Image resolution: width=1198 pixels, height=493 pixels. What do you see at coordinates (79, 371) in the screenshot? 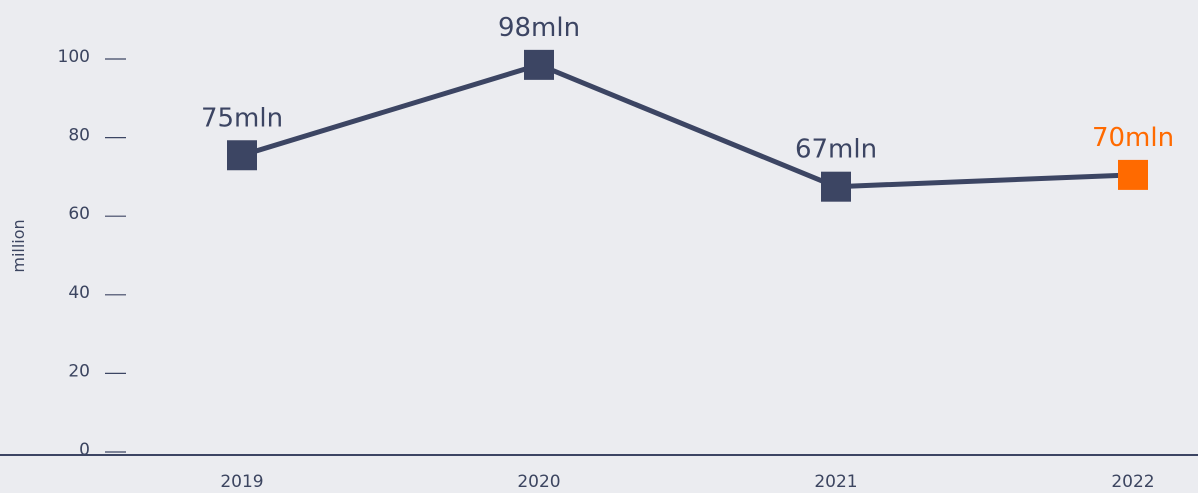
I see `y-tick-label: 20` at bounding box center [79, 371].